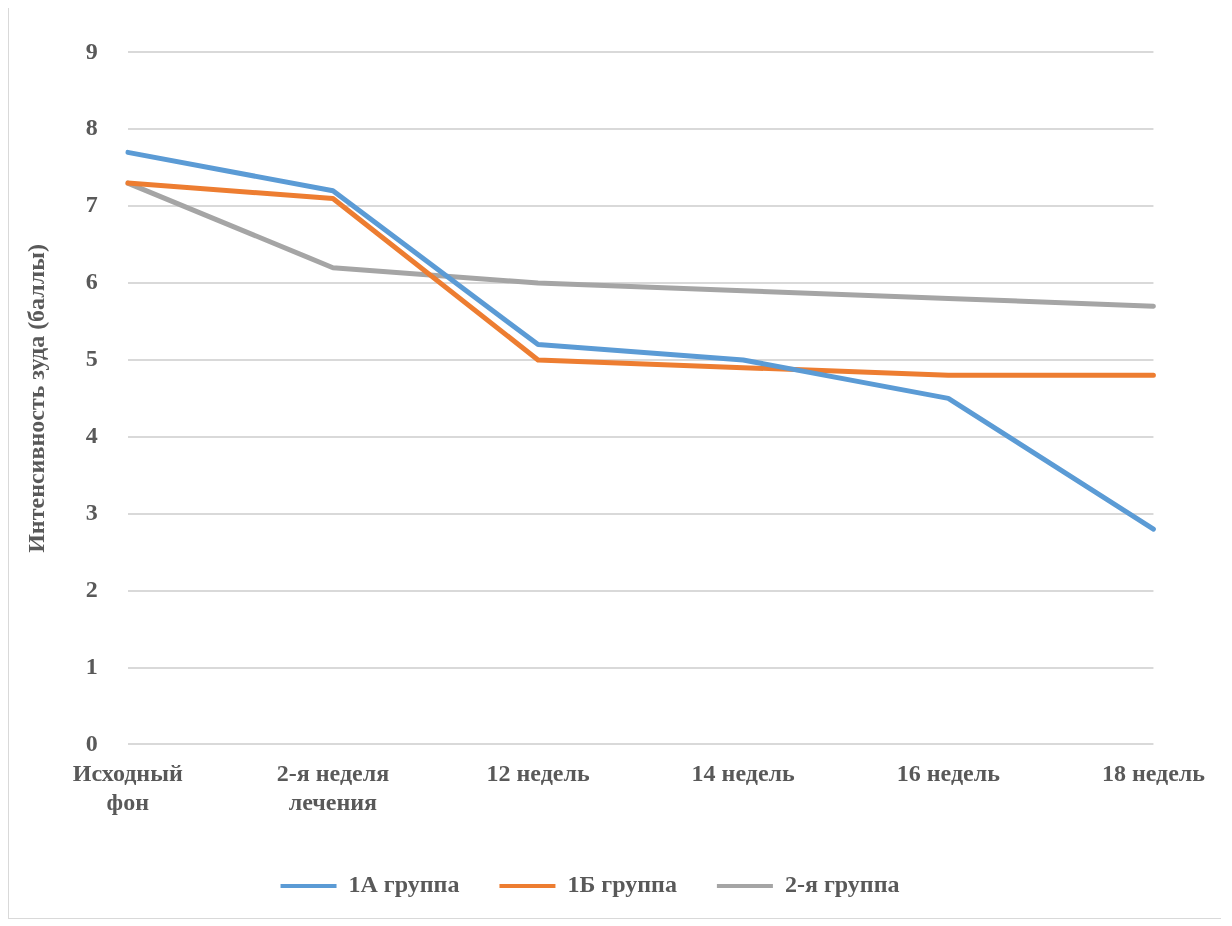 The width and height of the screenshot is (1232, 926). Describe the element at coordinates (91, 127) in the screenshot. I see `y-tick-label: 8` at that location.